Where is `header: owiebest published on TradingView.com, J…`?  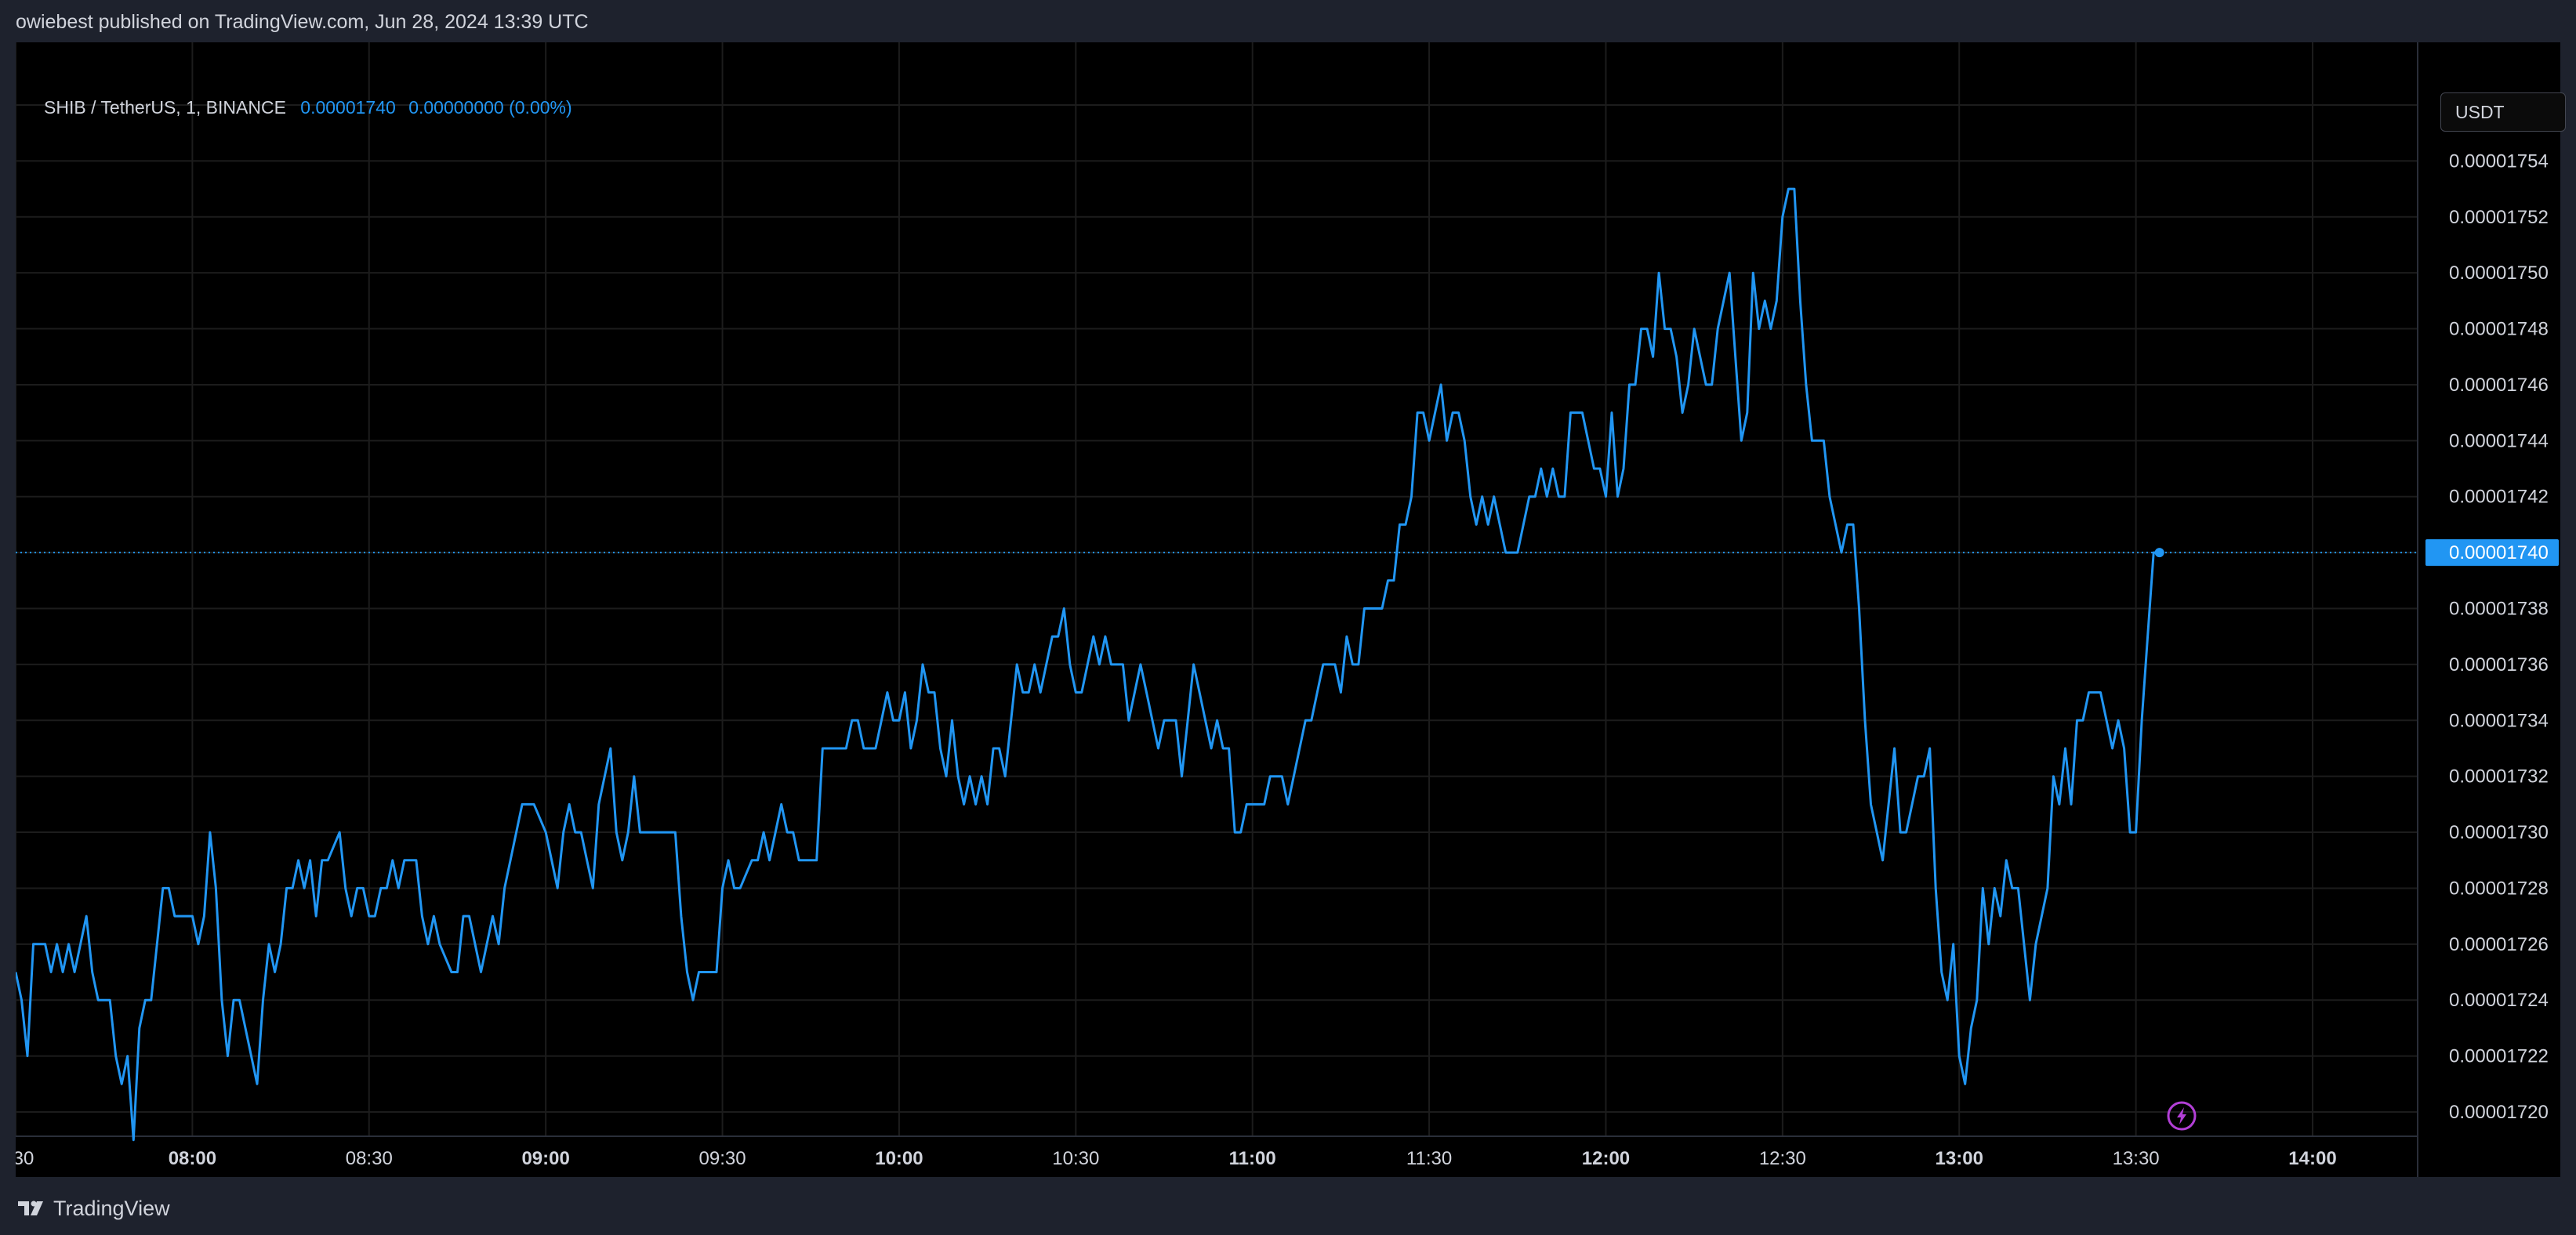 header: owiebest published on TradingView.com, J… is located at coordinates (1288, 21).